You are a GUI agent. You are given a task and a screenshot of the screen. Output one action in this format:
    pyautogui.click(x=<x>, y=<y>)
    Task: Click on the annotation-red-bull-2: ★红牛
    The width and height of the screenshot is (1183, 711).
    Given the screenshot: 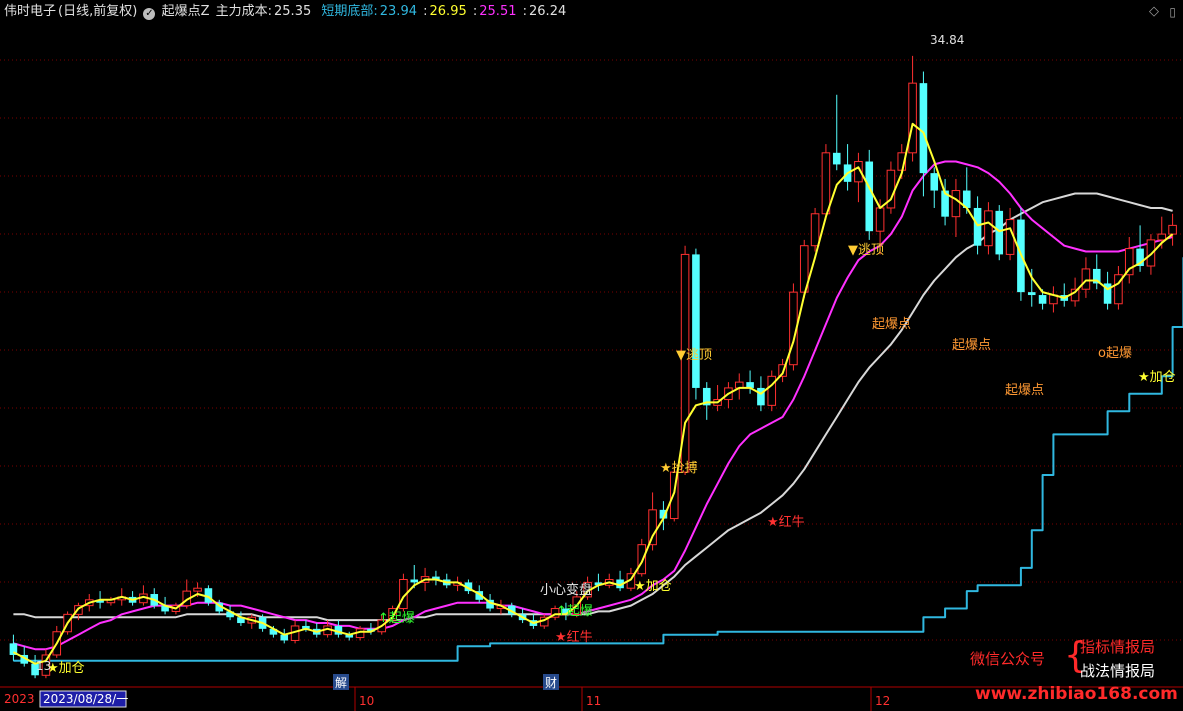 What is the action you would take?
    pyautogui.click(x=574, y=637)
    